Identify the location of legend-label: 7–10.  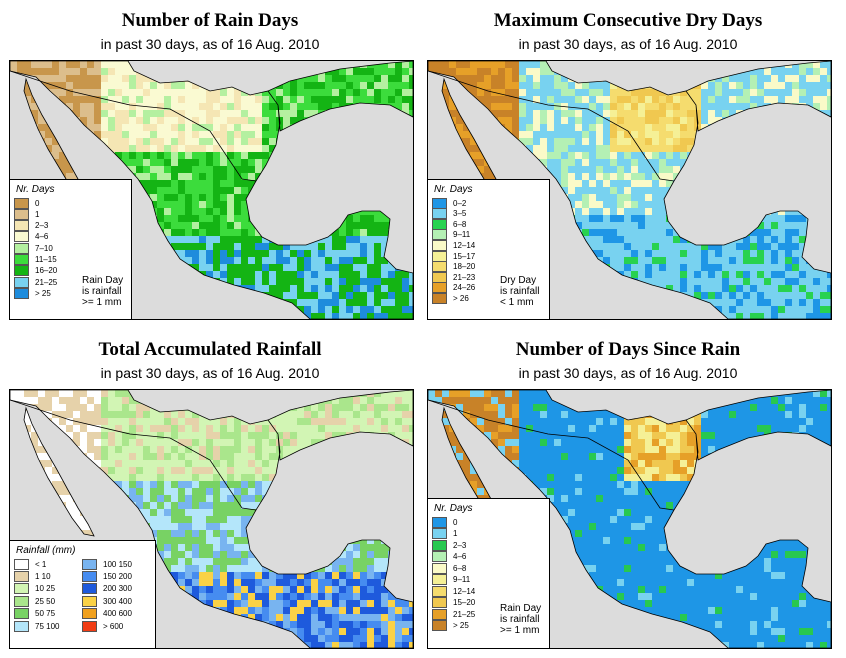
(44, 248).